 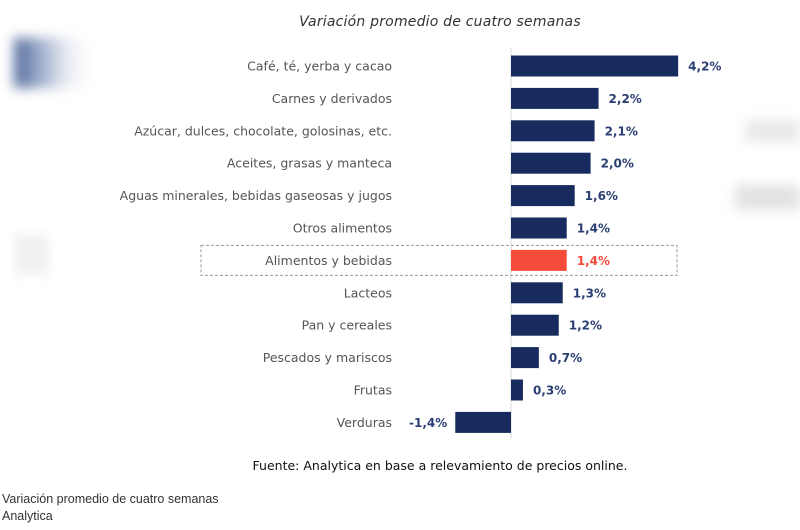 What do you see at coordinates (617, 164) in the screenshot?
I see `data-label: 2,0%` at bounding box center [617, 164].